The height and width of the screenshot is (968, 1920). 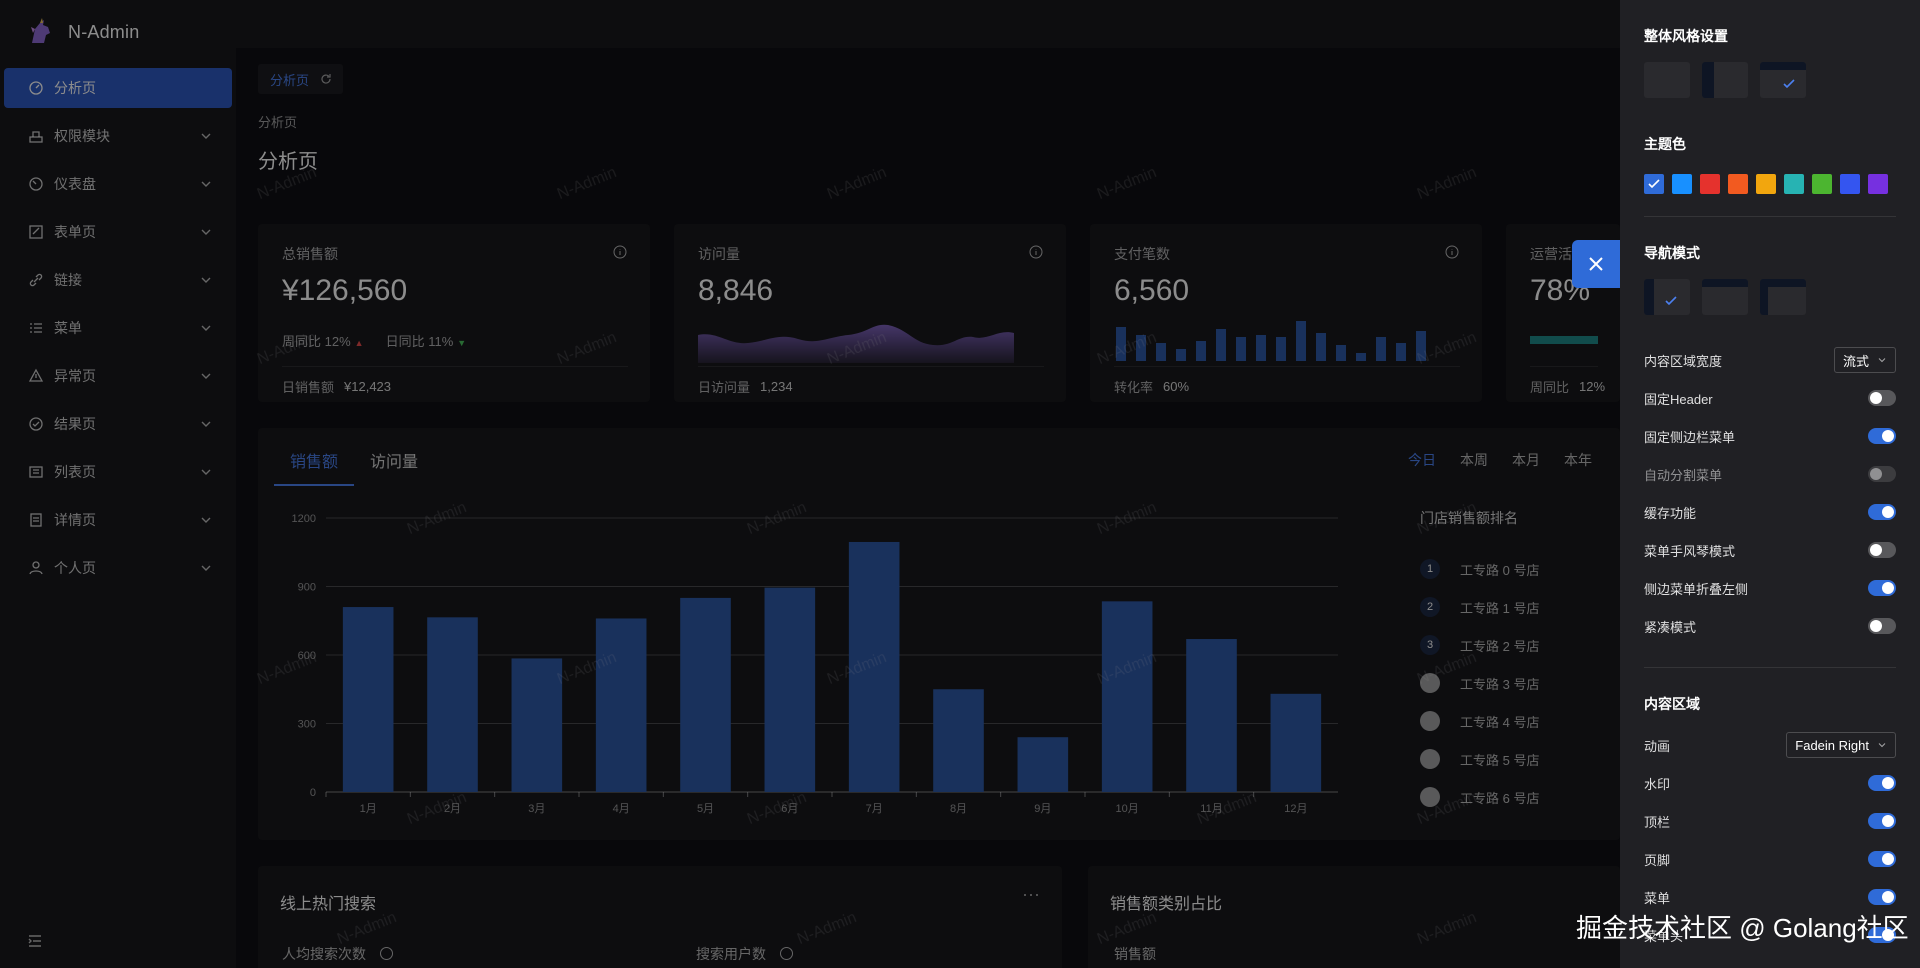 What do you see at coordinates (35, 941) in the screenshot?
I see `collapse-menu-icon` at bounding box center [35, 941].